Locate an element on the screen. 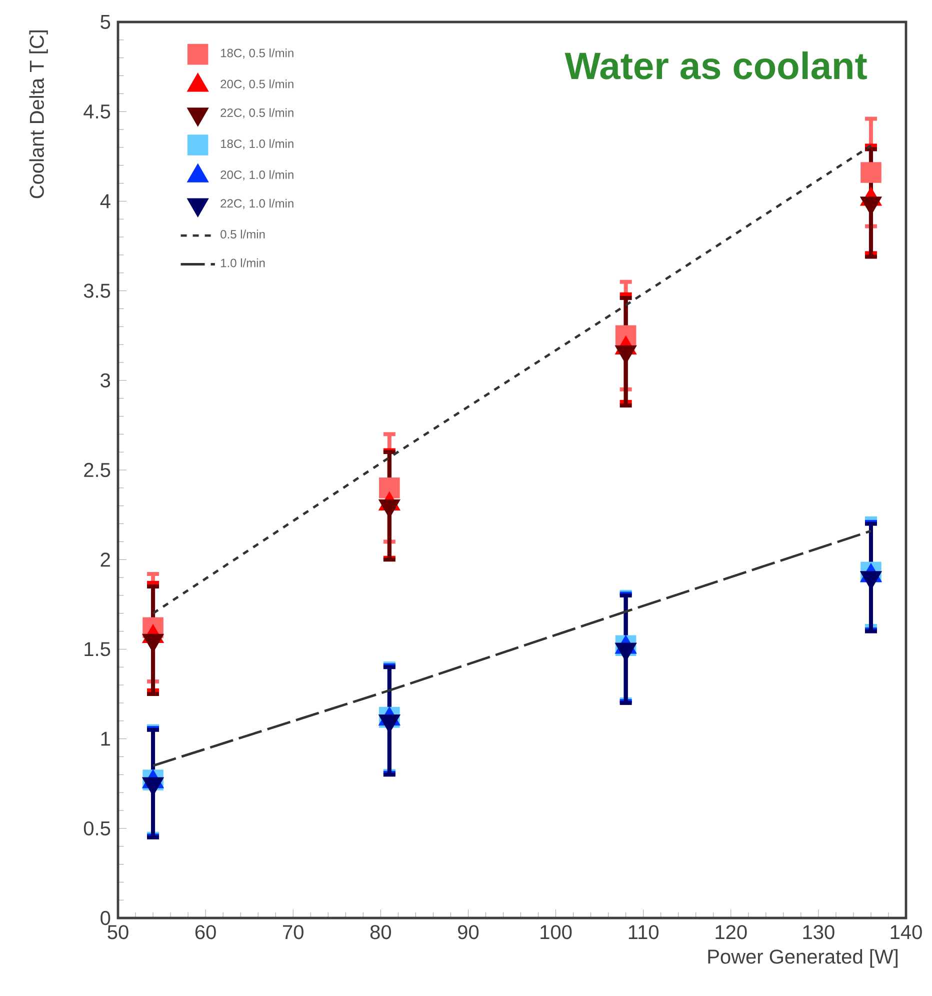  y-tick-label: 5 is located at coordinates (105, 22).